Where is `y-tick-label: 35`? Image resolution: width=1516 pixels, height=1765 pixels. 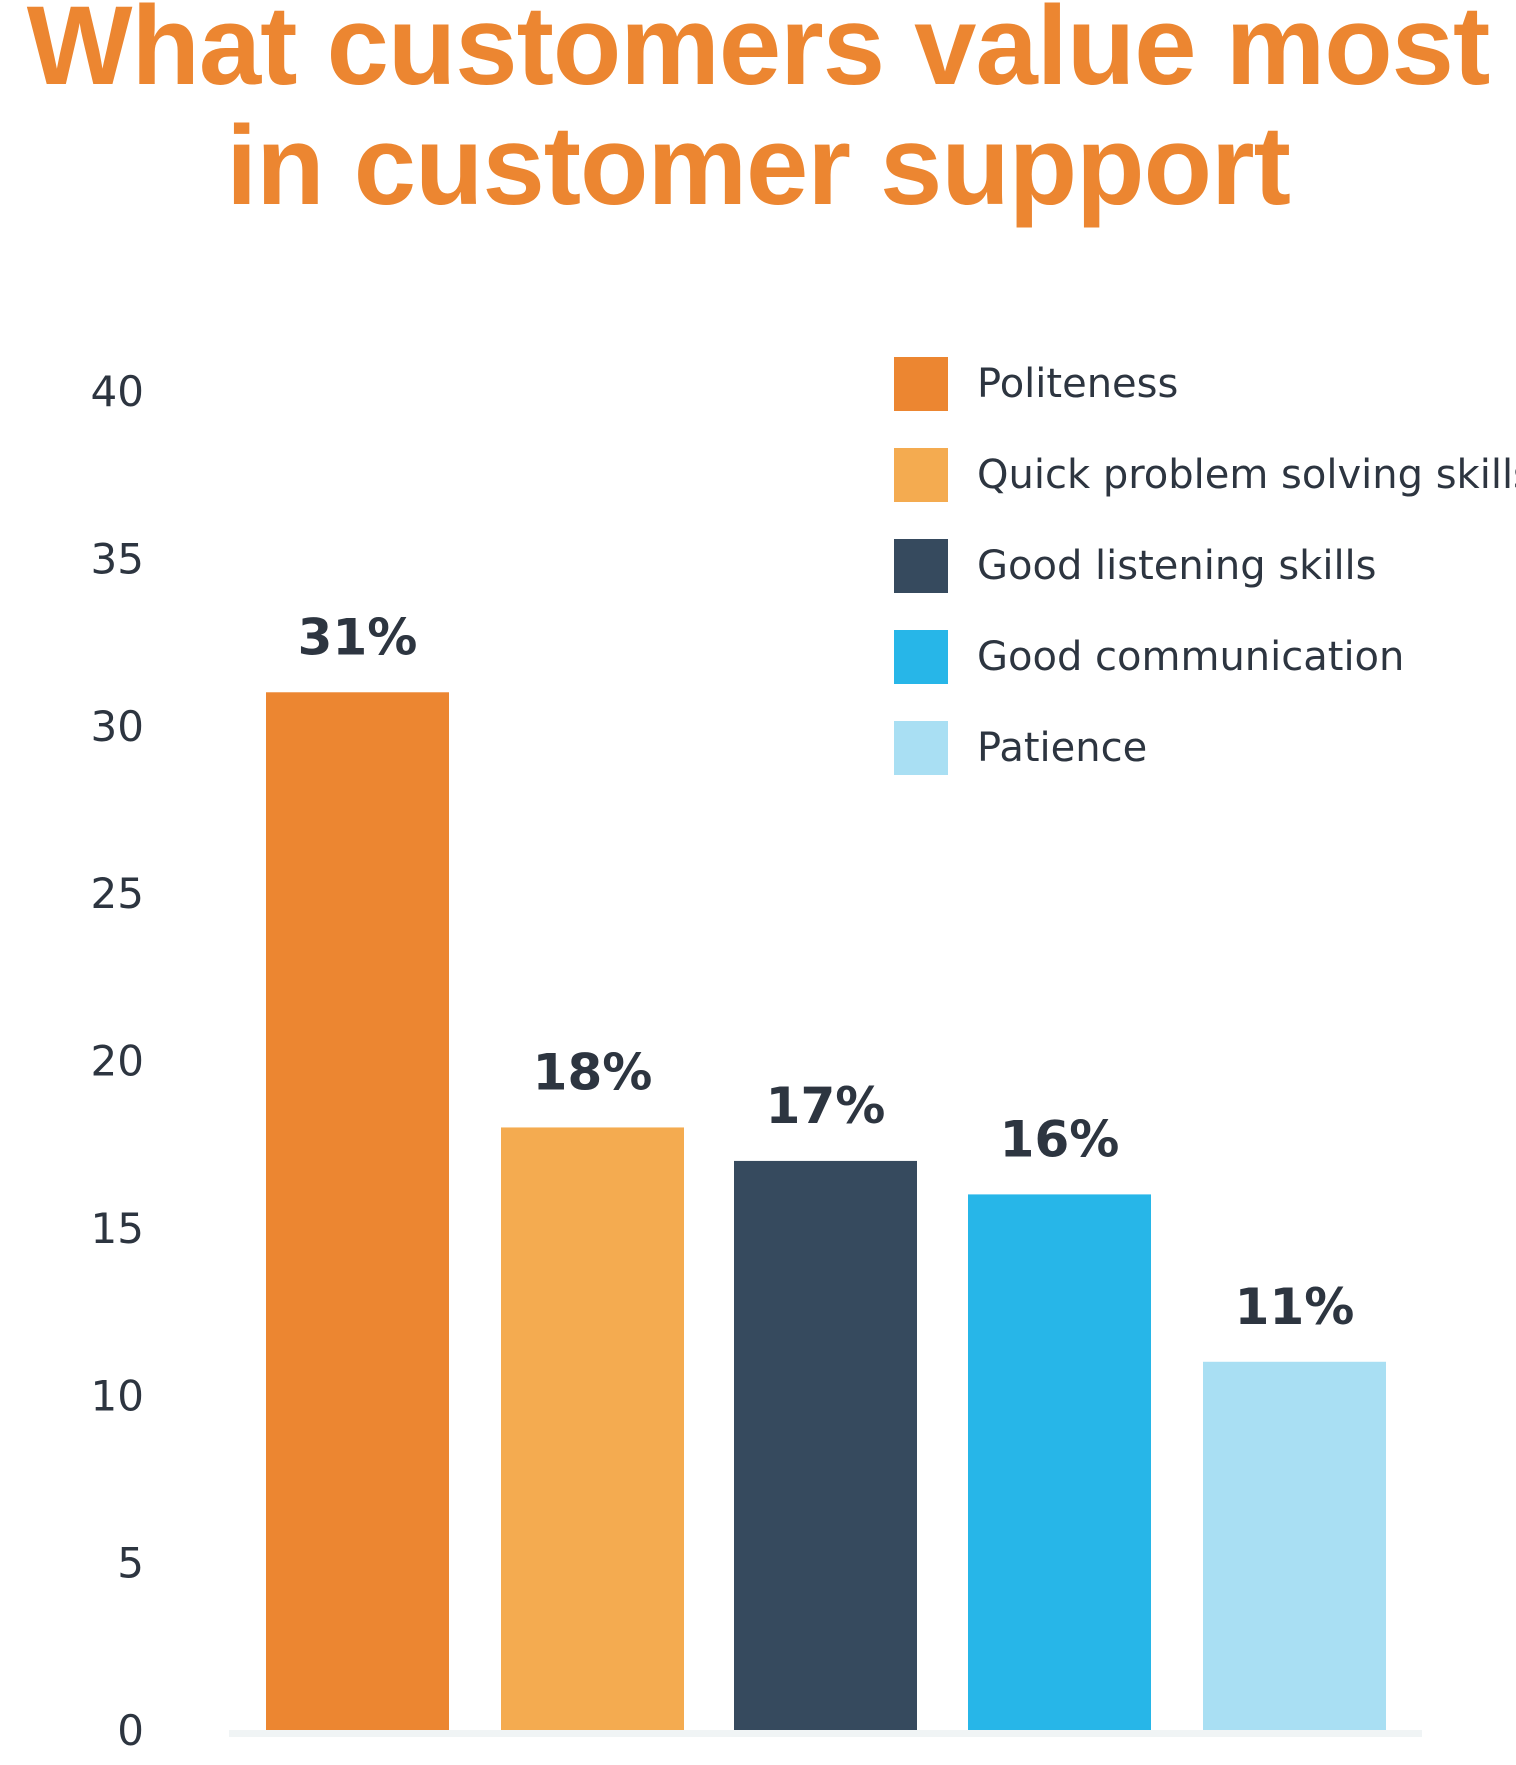
y-tick-label: 35 is located at coordinates (117, 558).